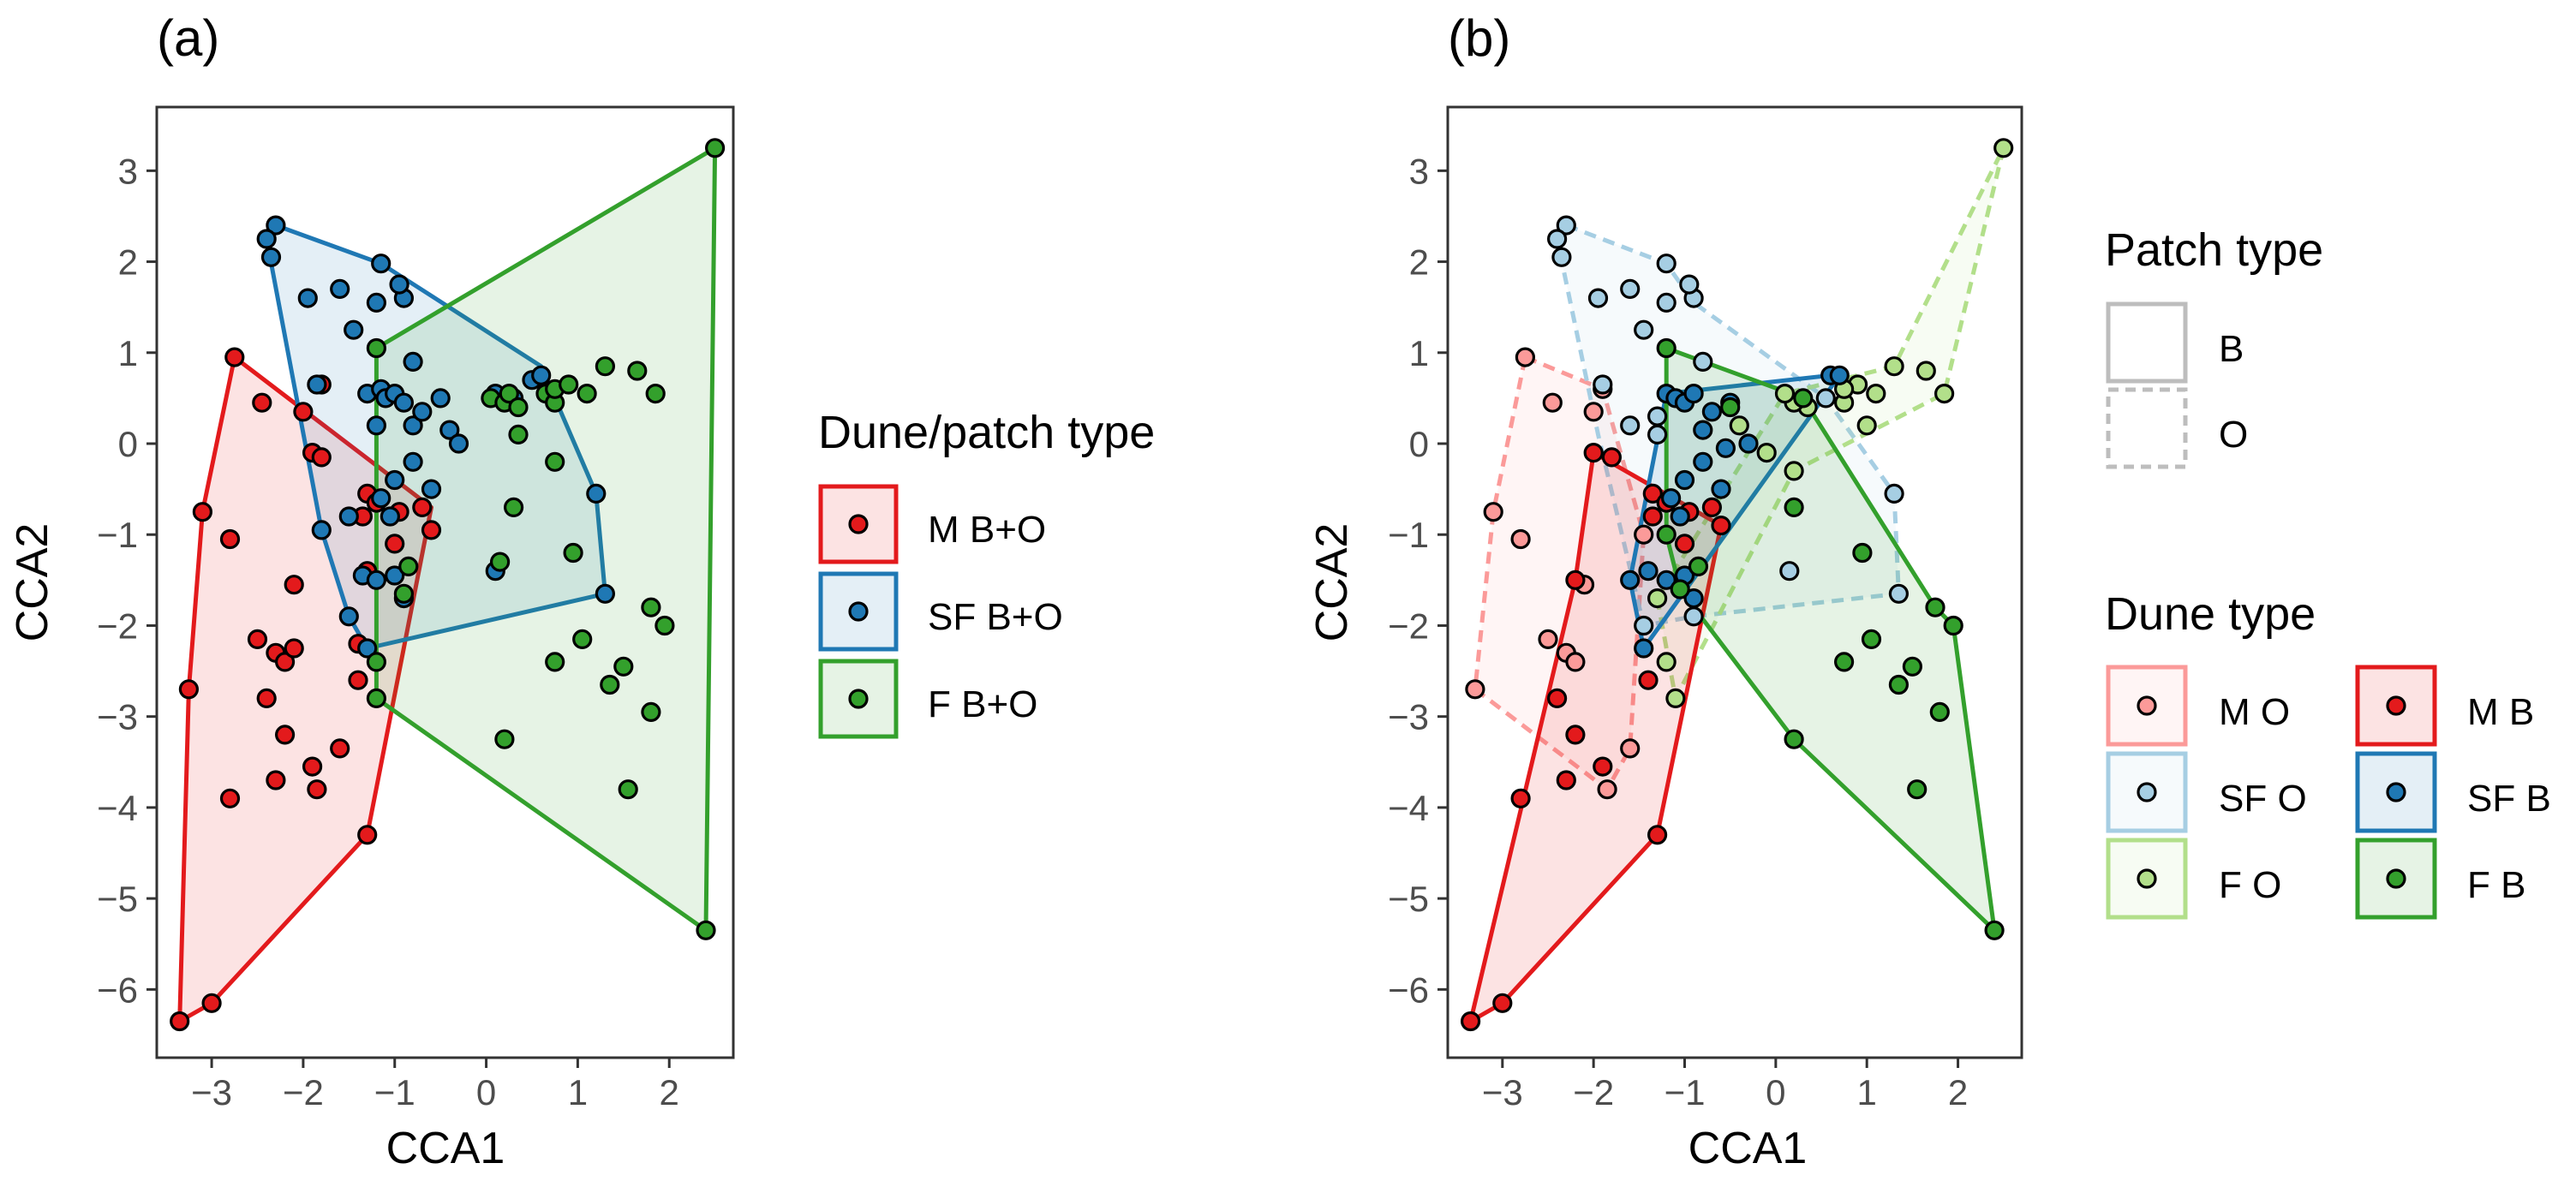  Describe the element at coordinates (2214, 250) in the screenshot. I see `patch-type-legend-title: Patch type` at that location.